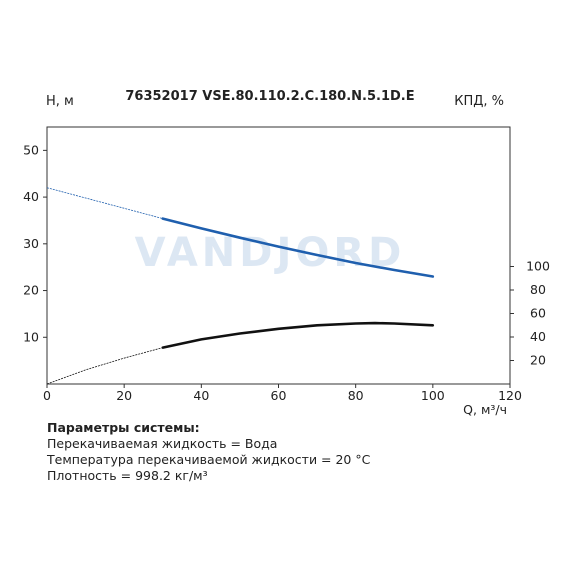 The height and width of the screenshot is (570, 570). Describe the element at coordinates (485, 409) in the screenshot. I see `x-axis-label: Q, м³/ч` at that location.